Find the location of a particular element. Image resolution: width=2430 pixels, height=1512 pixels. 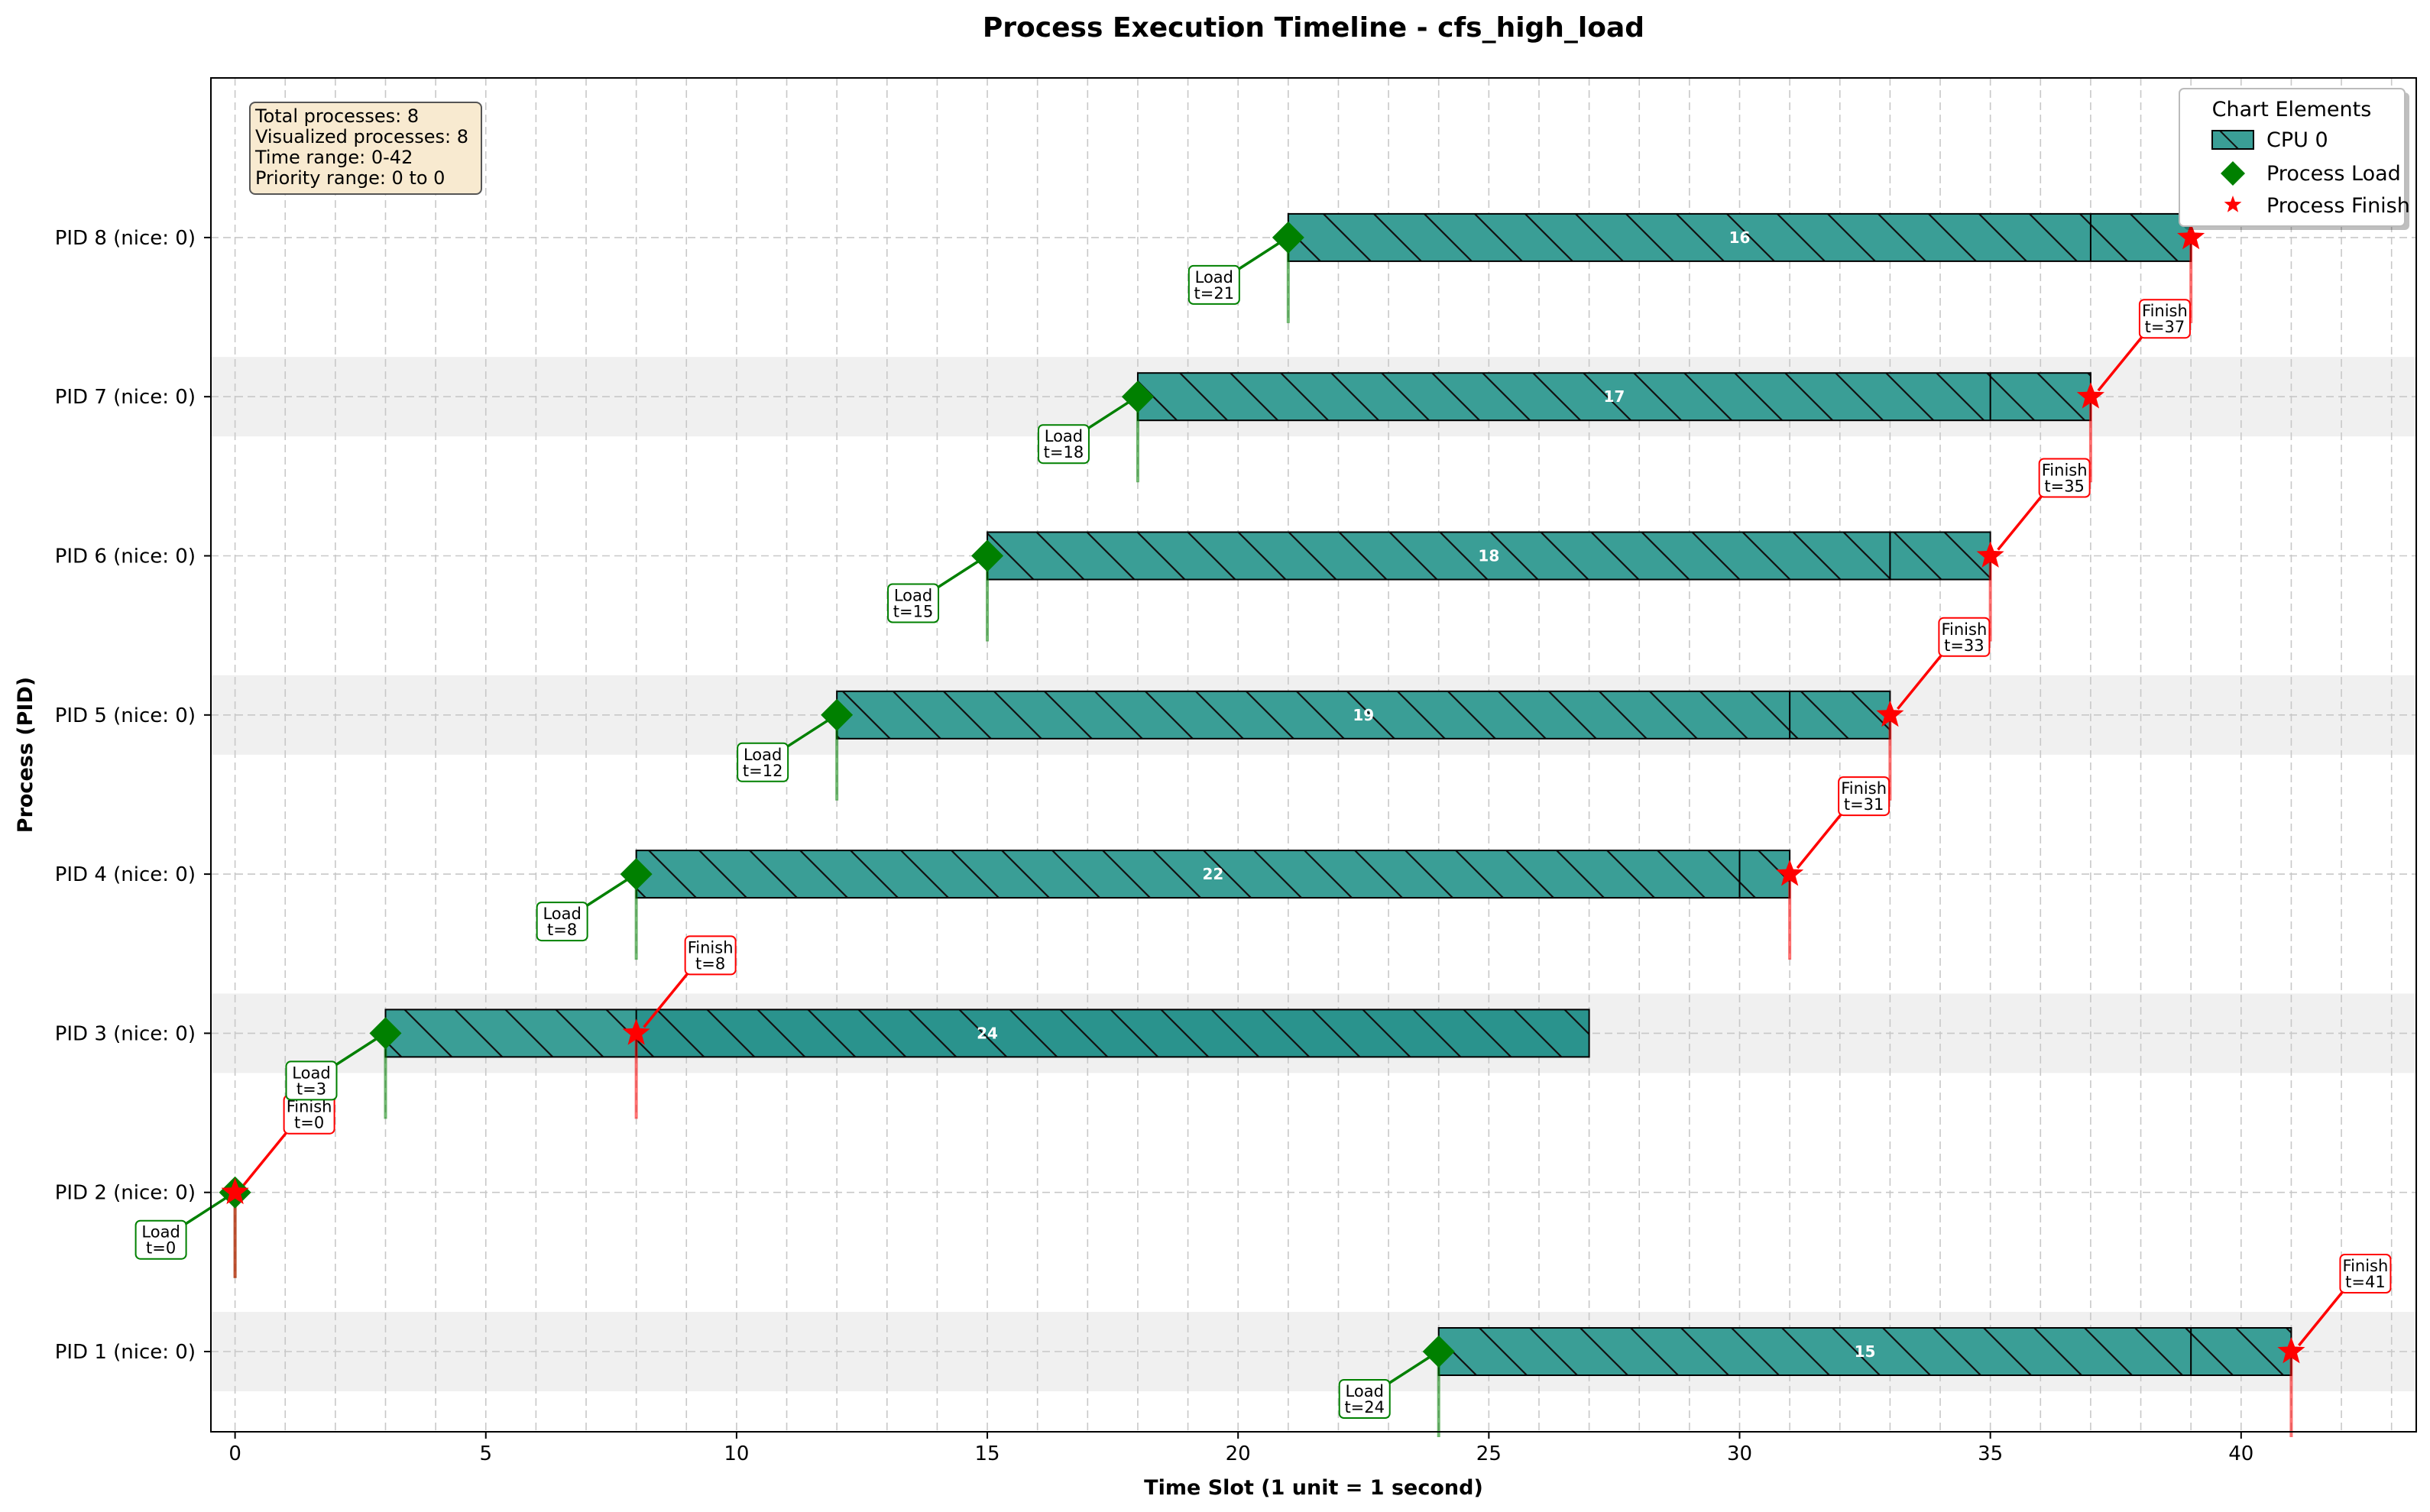

y-tick-label: PID 3 (nice: 0) is located at coordinates (126, 1033).